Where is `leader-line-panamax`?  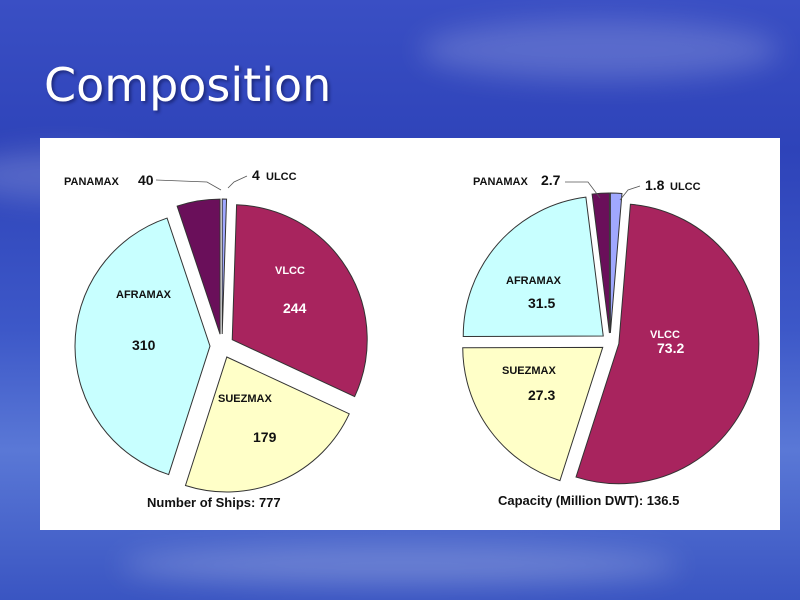
leader-line-panamax is located at coordinates (188, 185).